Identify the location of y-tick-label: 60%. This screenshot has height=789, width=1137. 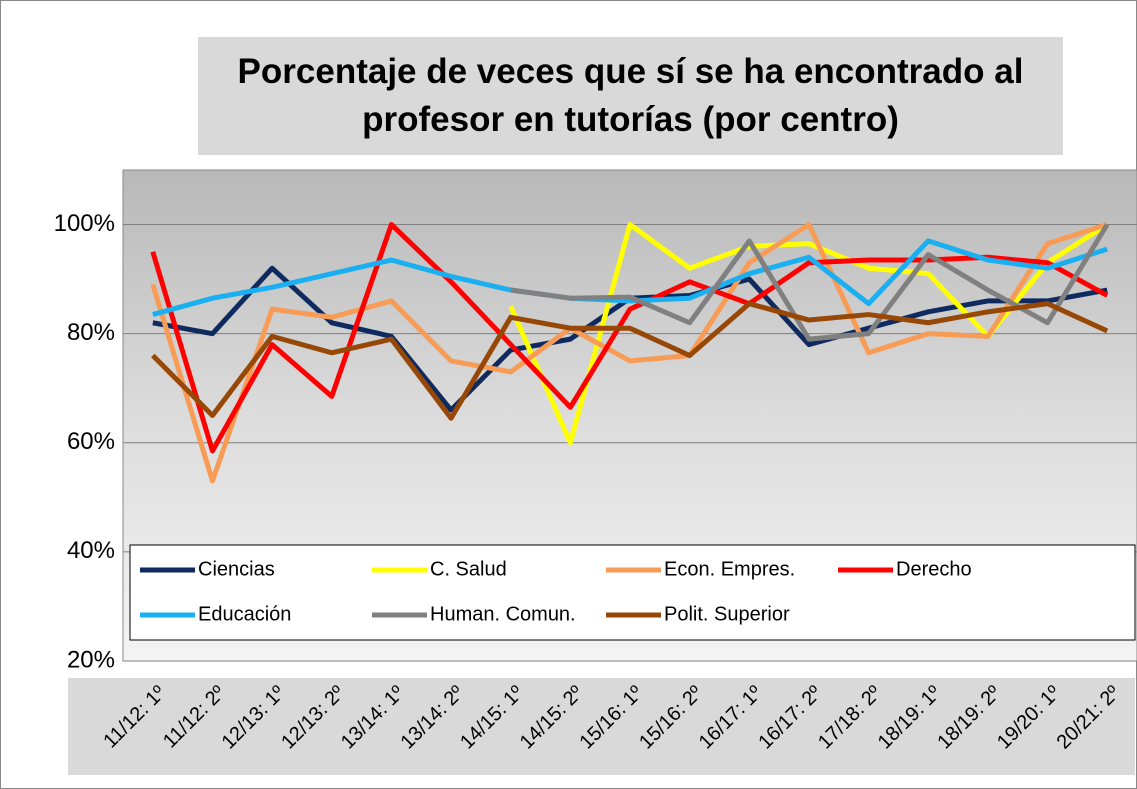
(91, 441).